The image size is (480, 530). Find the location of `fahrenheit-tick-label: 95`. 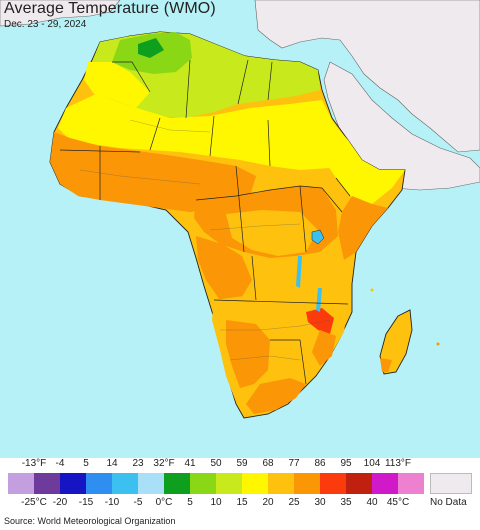

fahrenheit-tick-label: 95 is located at coordinates (346, 463).